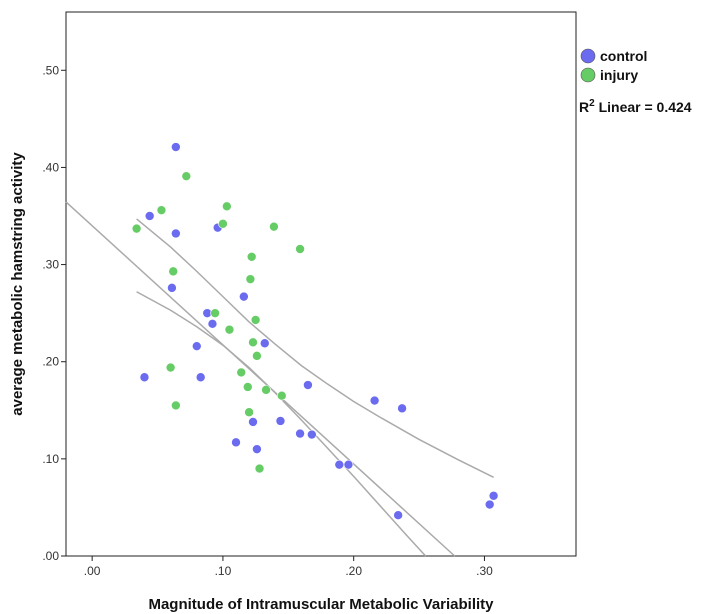 This screenshot has width=715, height=614. Describe the element at coordinates (584, 107) in the screenshot. I see `fit-annotation-prefix: R` at that location.